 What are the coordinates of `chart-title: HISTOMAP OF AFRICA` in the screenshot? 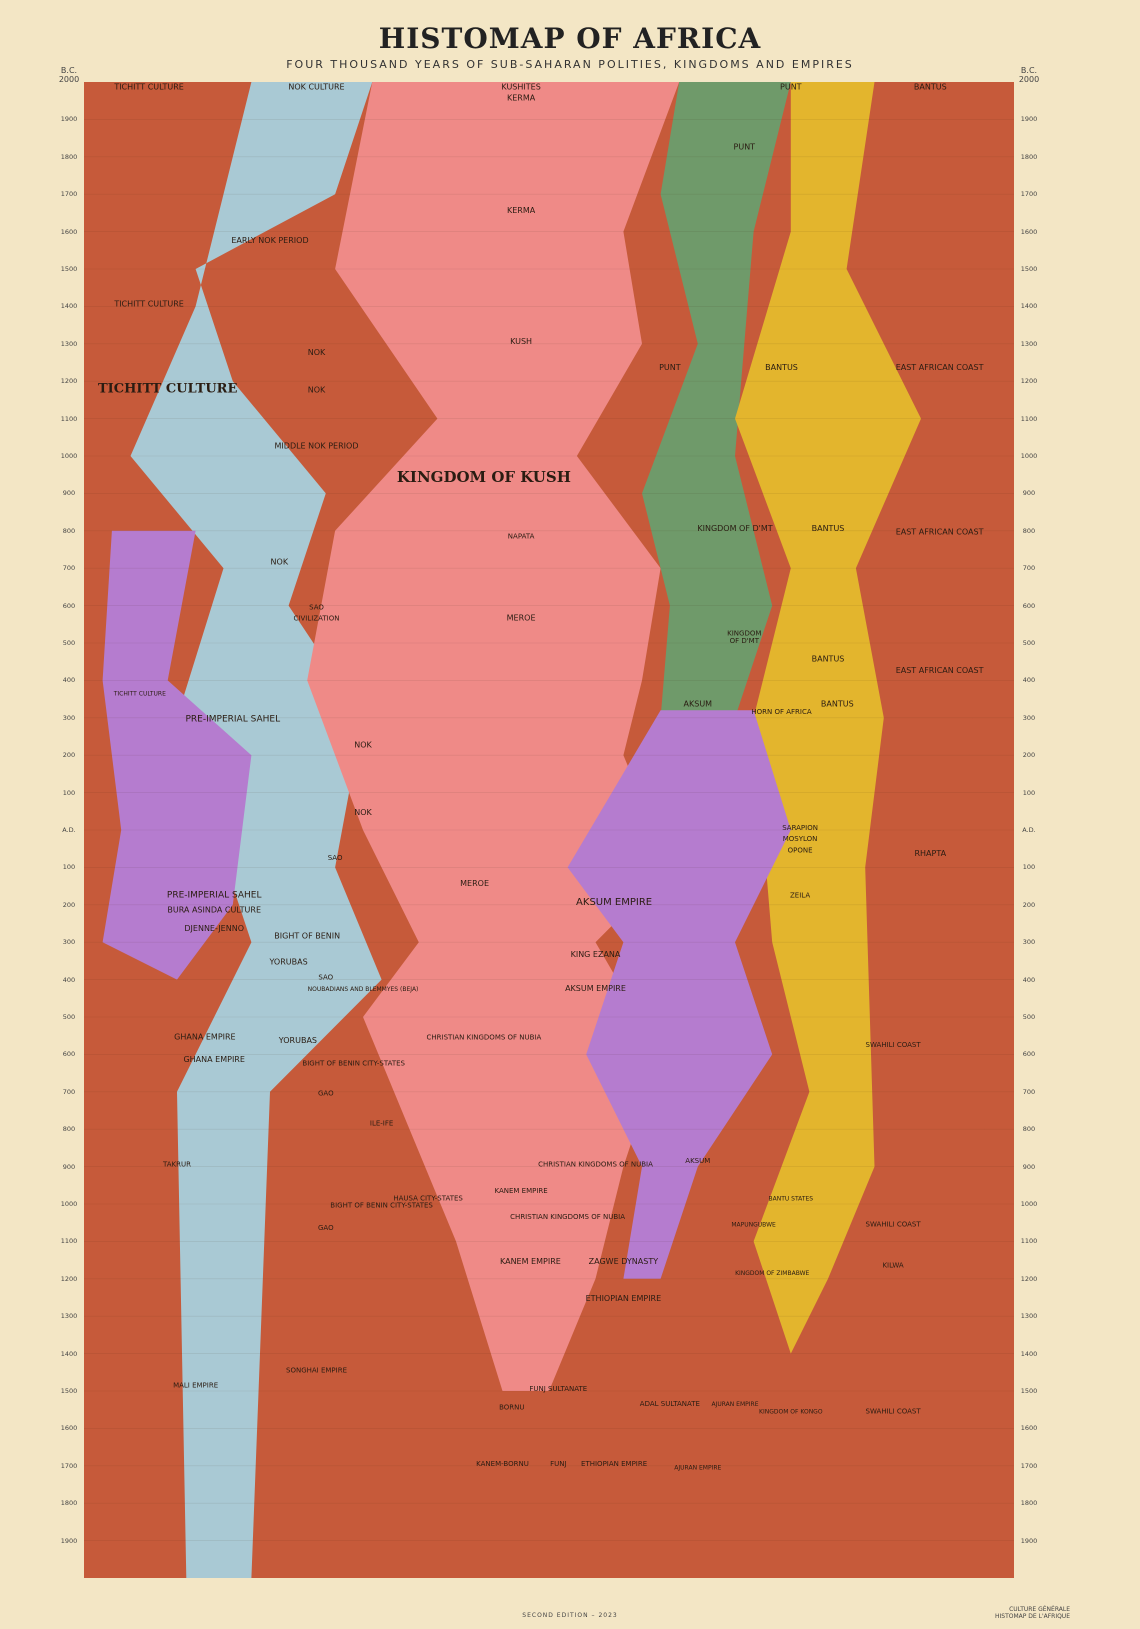 It's located at (570, 38).